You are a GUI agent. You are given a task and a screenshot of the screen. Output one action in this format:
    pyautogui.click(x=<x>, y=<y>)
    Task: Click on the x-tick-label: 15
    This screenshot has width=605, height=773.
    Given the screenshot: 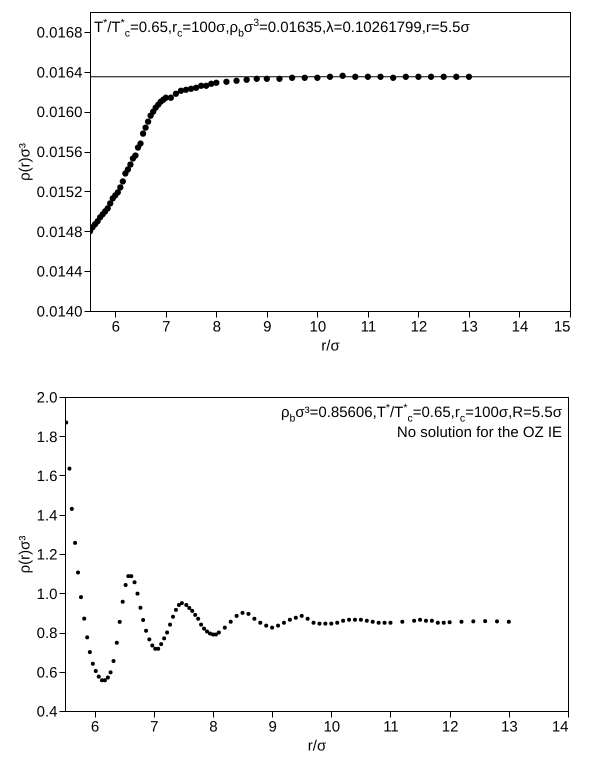 What is the action you would take?
    pyautogui.click(x=562, y=327)
    